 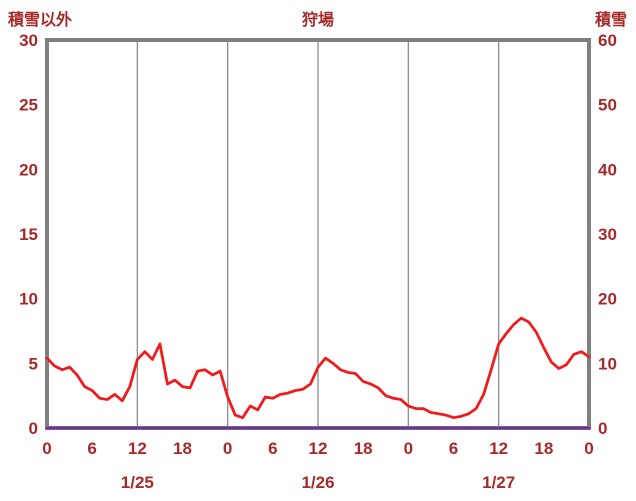 What do you see at coordinates (318, 20) in the screenshot?
I see `chart-title: 狩場` at bounding box center [318, 20].